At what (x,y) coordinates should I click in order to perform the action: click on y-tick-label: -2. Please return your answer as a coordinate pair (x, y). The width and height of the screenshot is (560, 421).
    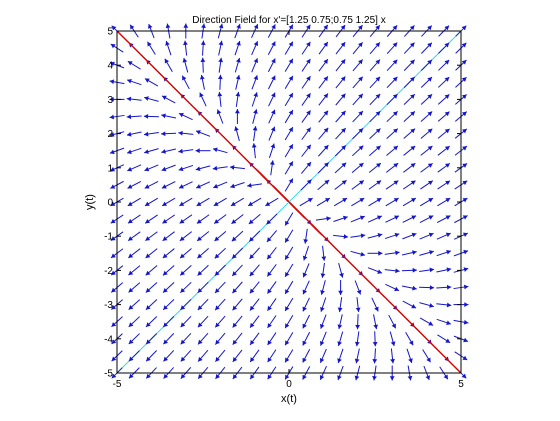
    Looking at the image, I should click on (108, 271).